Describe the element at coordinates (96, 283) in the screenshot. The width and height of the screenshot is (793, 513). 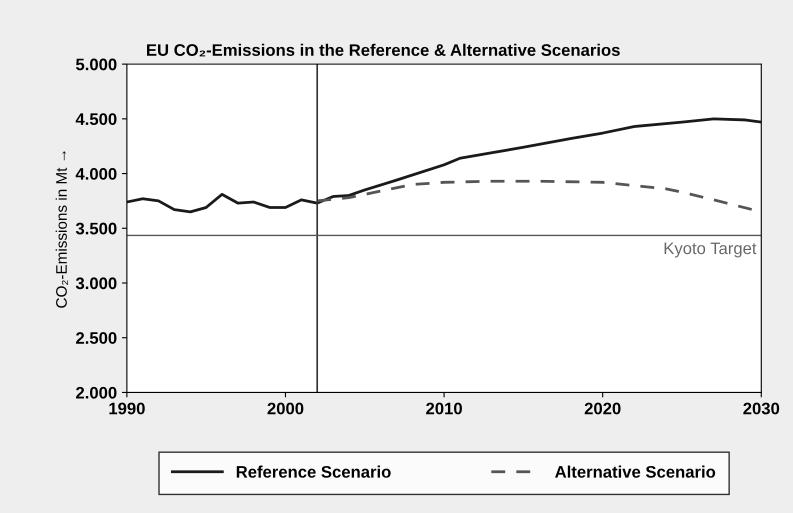
I see `y-tick-label: 3.000` at that location.